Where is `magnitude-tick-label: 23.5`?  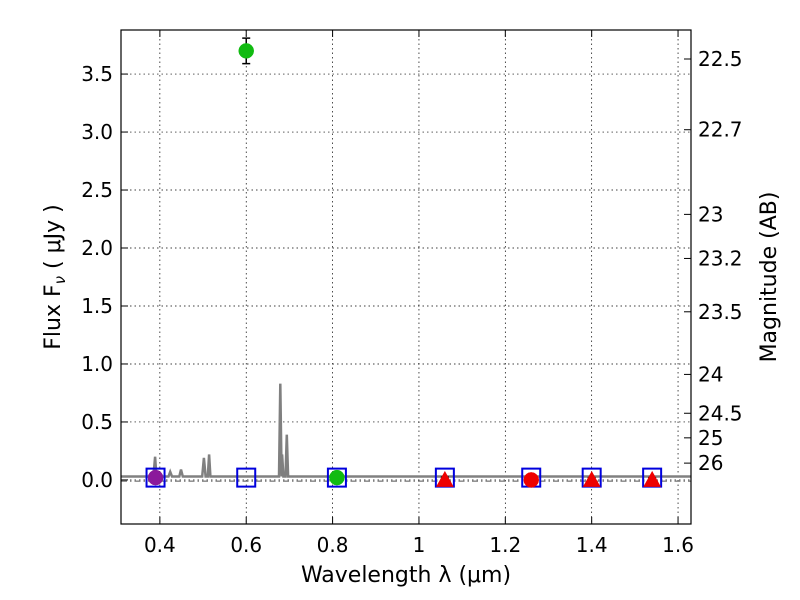 magnitude-tick-label: 23.5 is located at coordinates (720, 312).